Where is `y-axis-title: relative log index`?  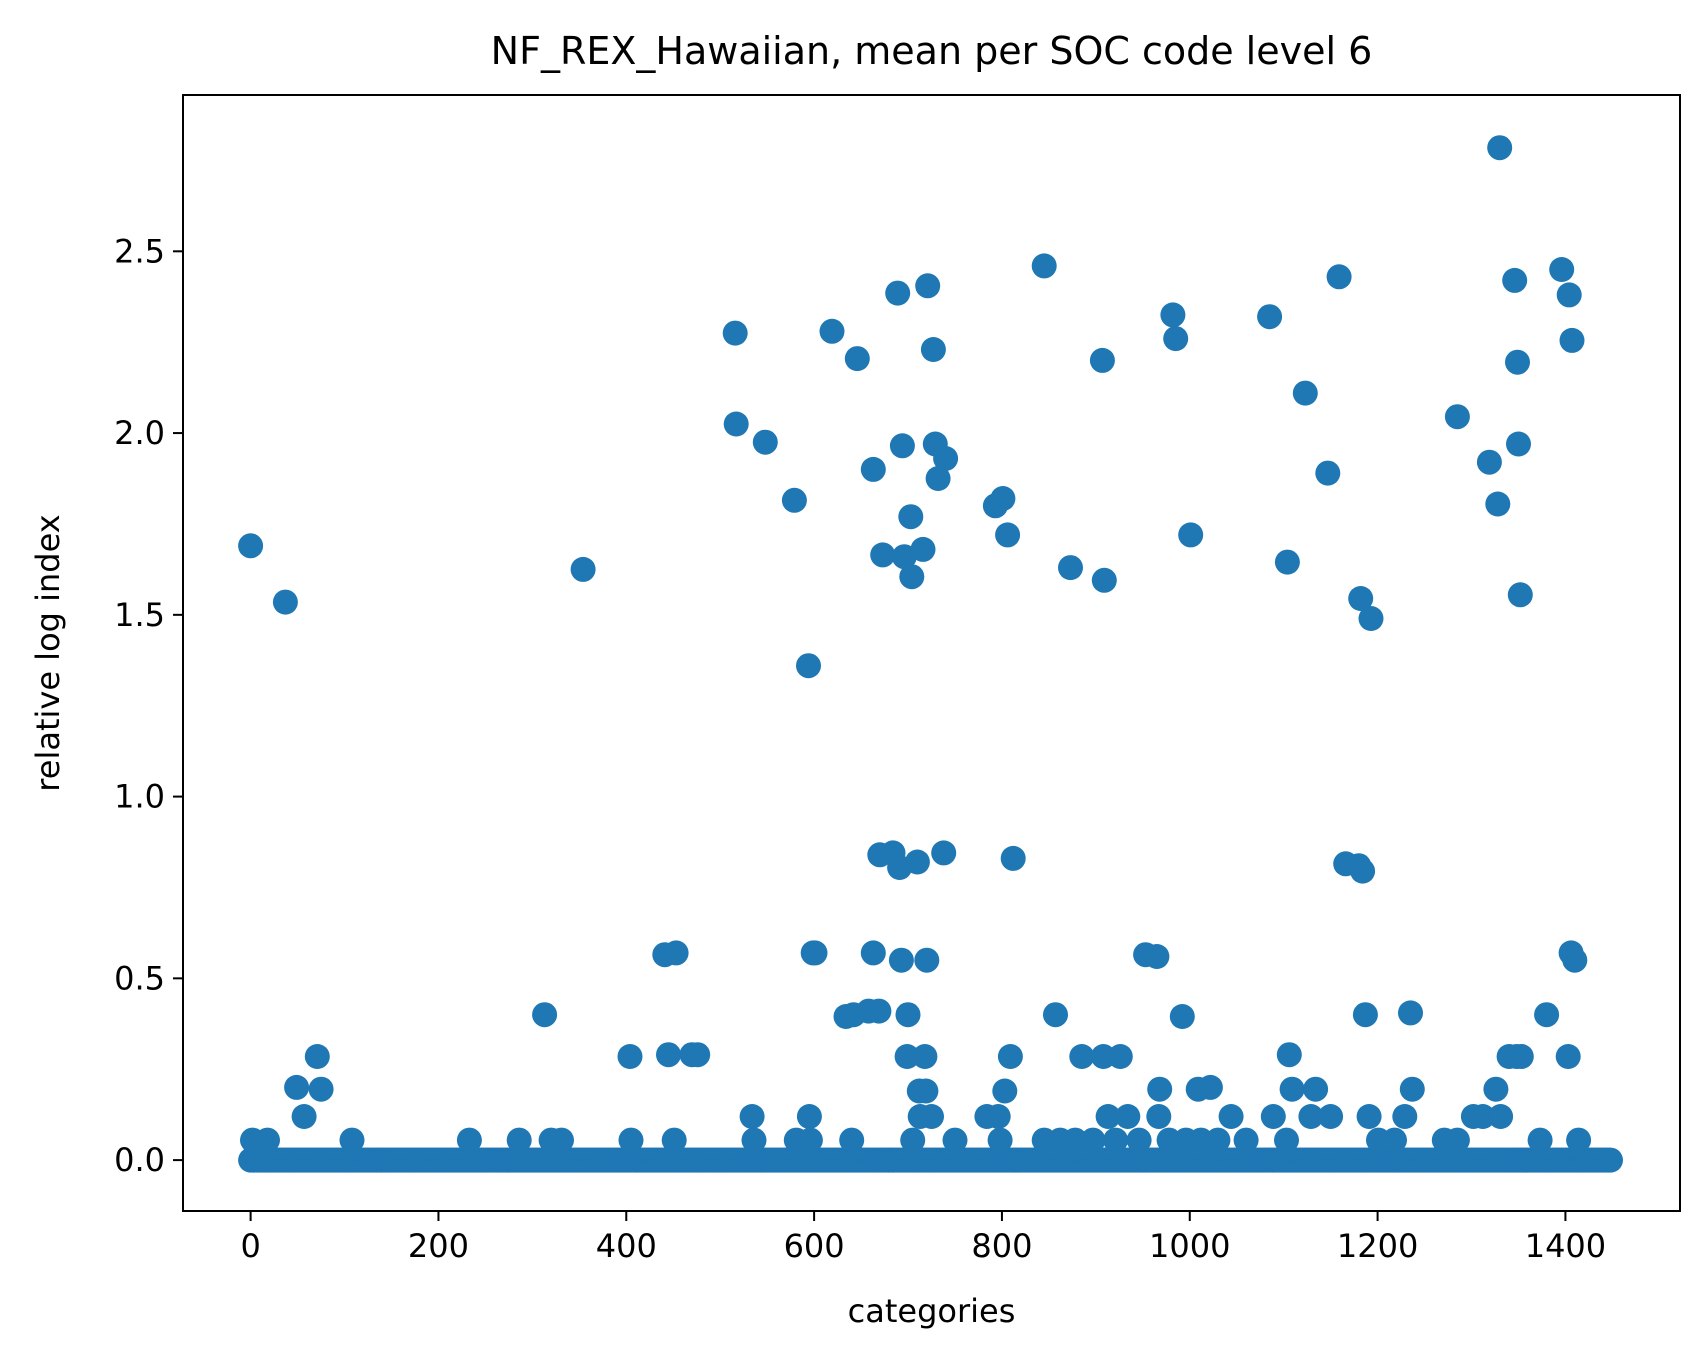
y-axis-title: relative log index is located at coordinates (48, 652).